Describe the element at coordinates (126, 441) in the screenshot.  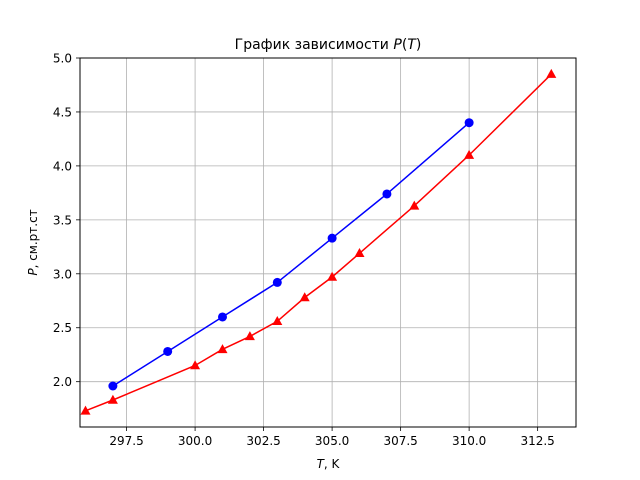
I see `x-tick-label: 297.5` at that location.